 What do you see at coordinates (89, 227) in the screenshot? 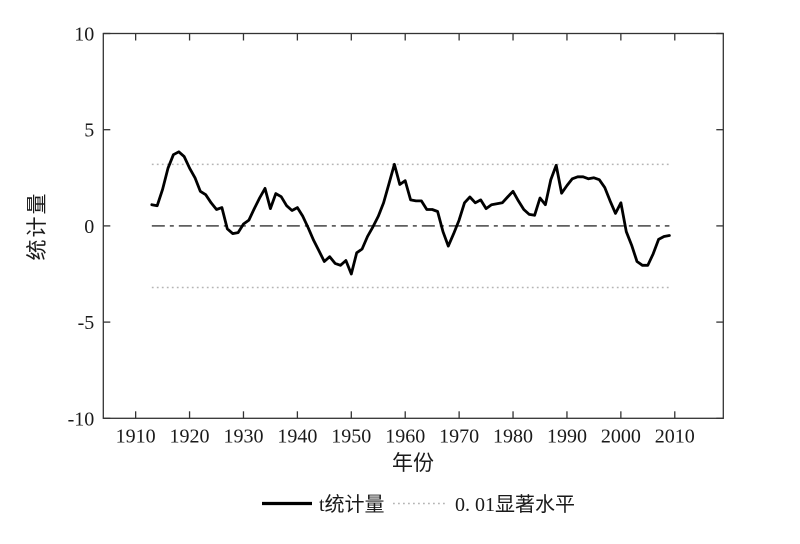
I see `y-tick-label-0: 0` at bounding box center [89, 227].